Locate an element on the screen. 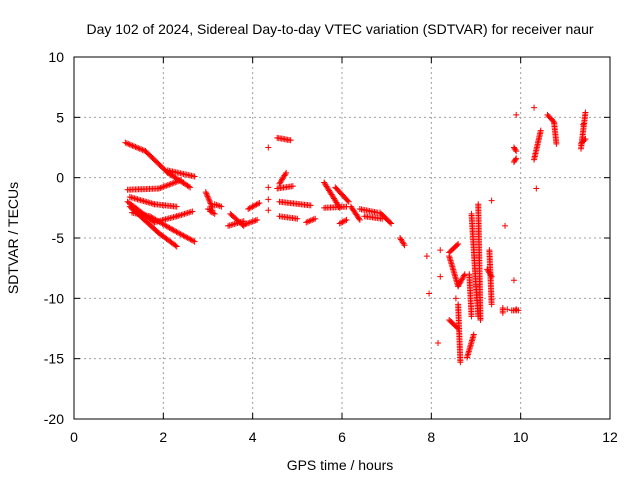 The width and height of the screenshot is (640, 480). x-axis-label: GPS time / hours is located at coordinates (340, 465).